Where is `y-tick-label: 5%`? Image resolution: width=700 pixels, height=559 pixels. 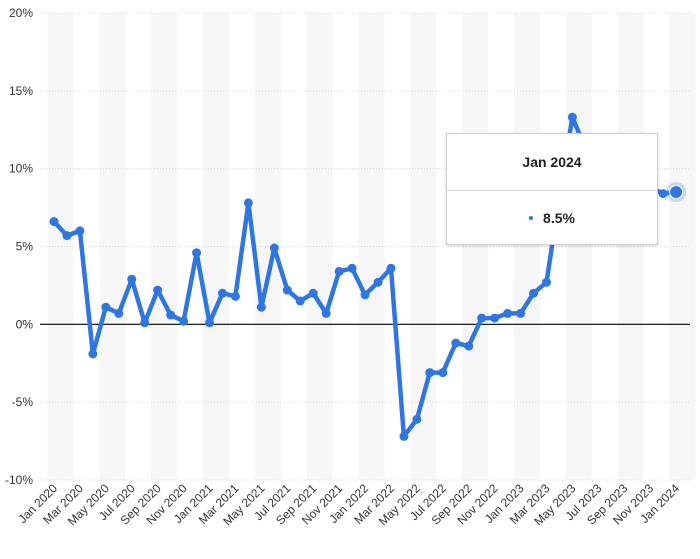
y-tick-label: 5% is located at coordinates (25, 247).